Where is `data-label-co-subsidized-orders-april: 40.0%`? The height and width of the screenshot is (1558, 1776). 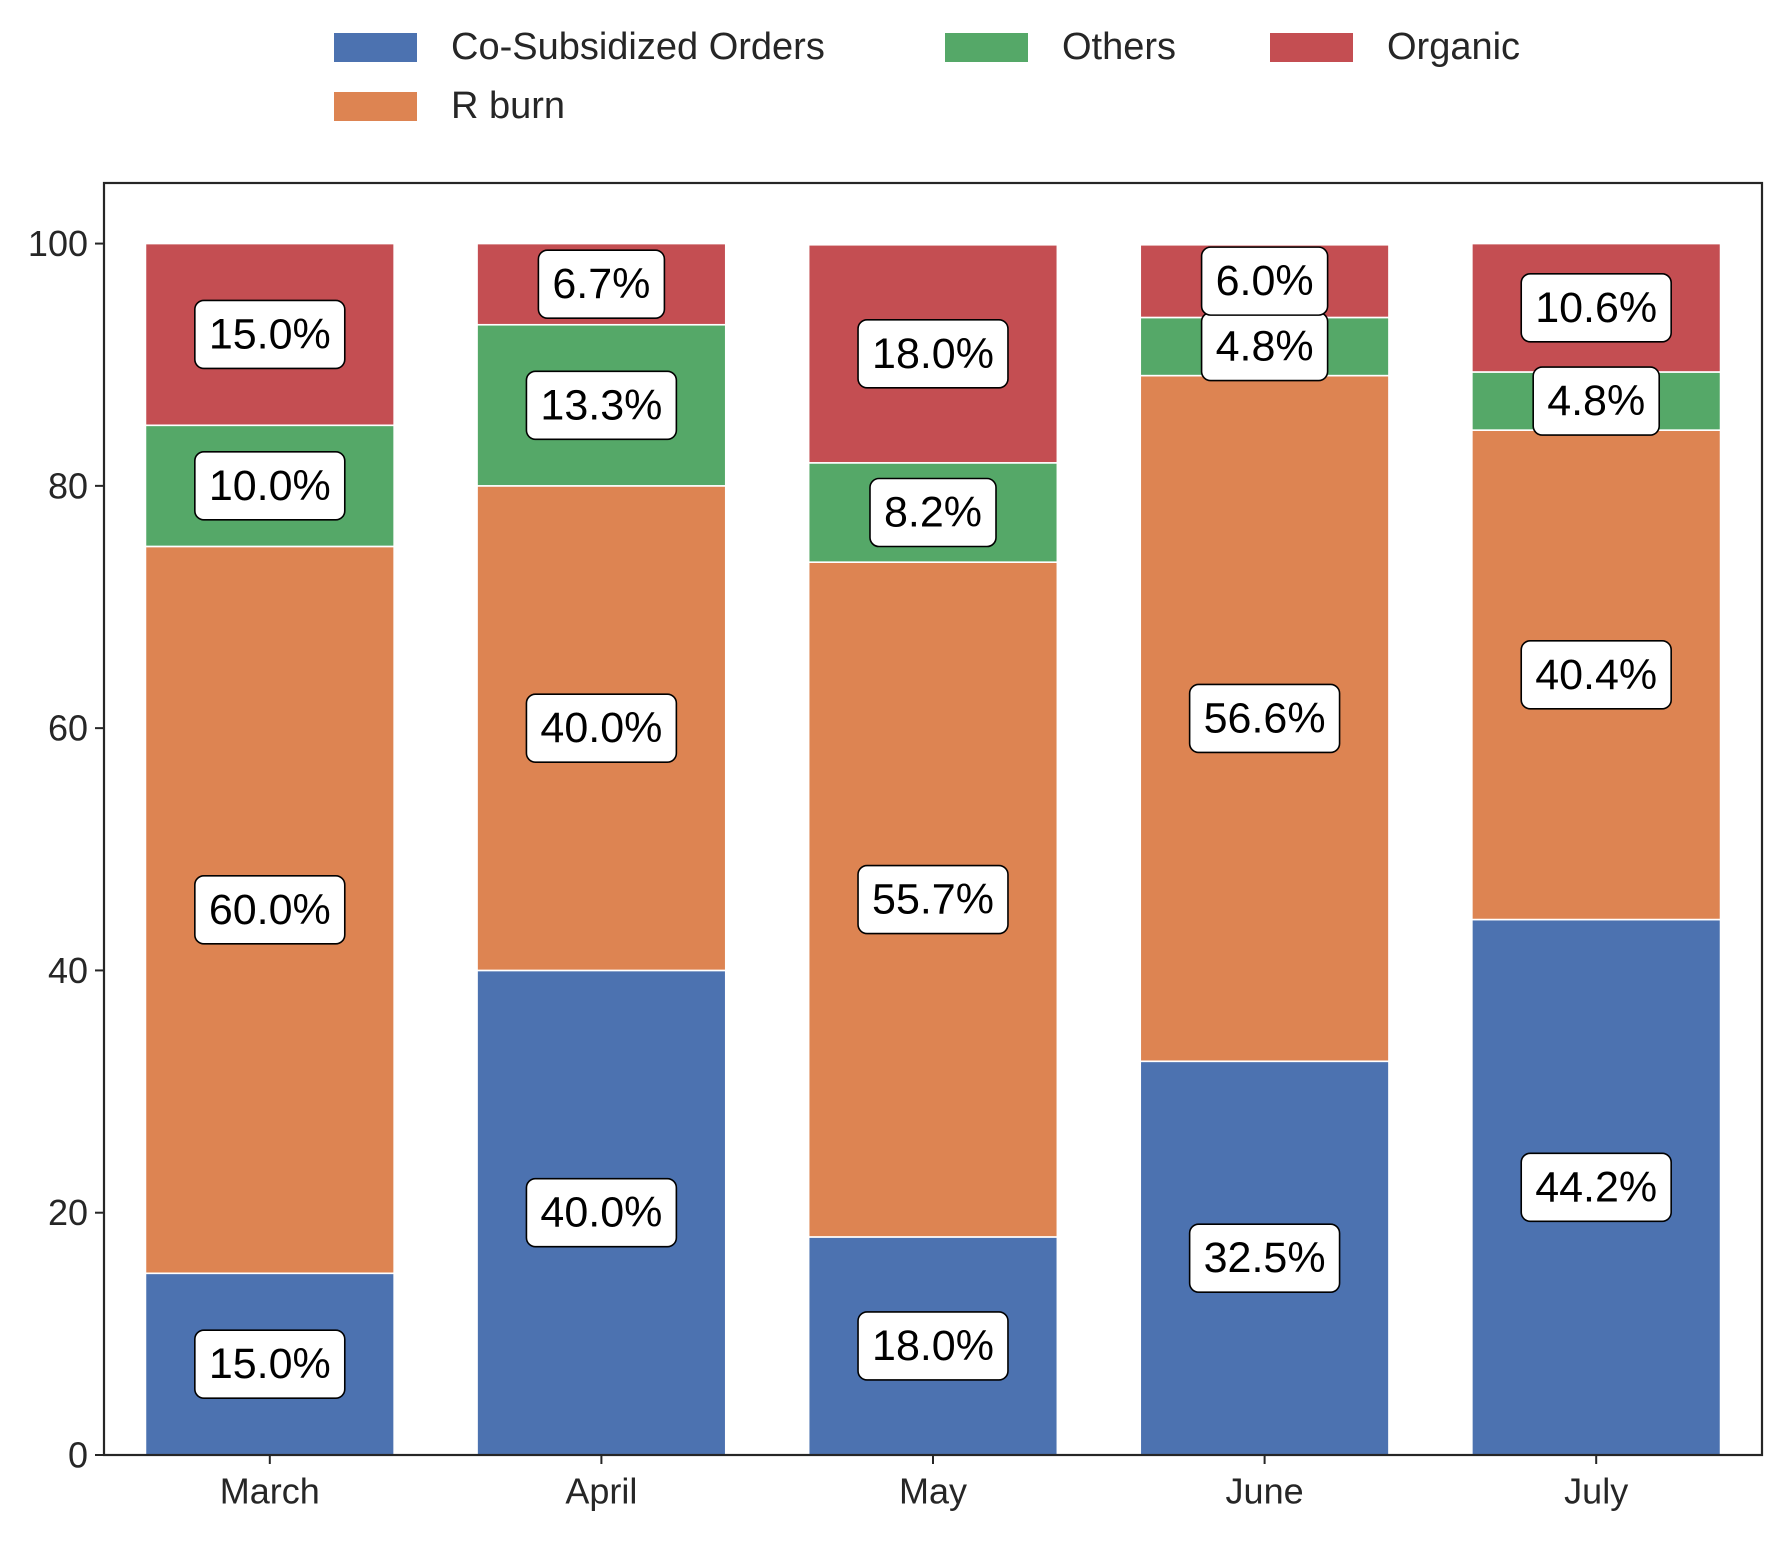
data-label-co-subsidized-orders-april: 40.0% is located at coordinates (601, 1212).